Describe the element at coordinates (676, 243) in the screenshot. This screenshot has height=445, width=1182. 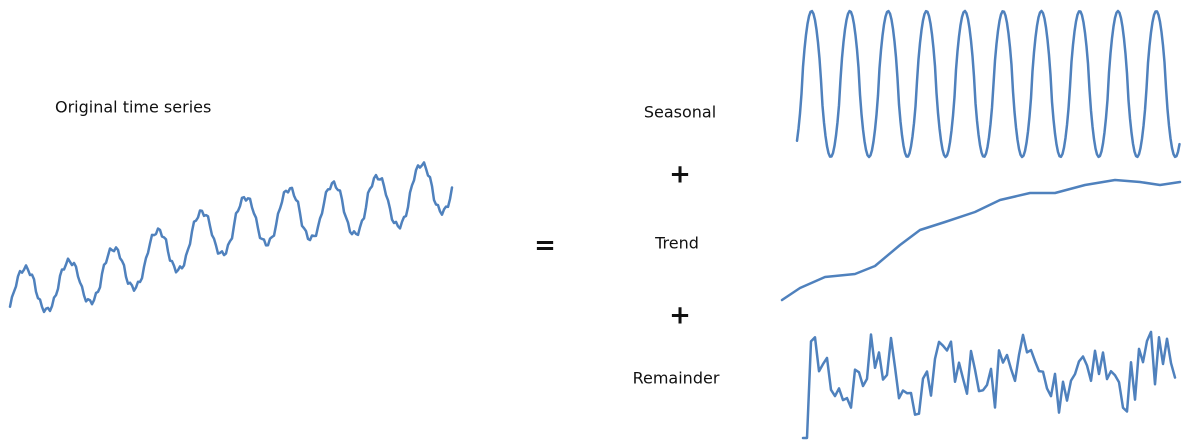
I see `trend-label: Trend` at that location.